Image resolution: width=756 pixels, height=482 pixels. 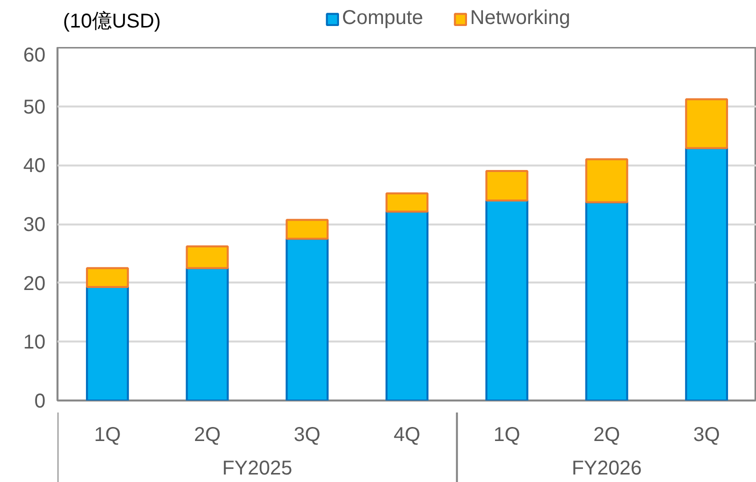 What do you see at coordinates (520, 18) in the screenshot?
I see `legend-label: Networking` at bounding box center [520, 18].